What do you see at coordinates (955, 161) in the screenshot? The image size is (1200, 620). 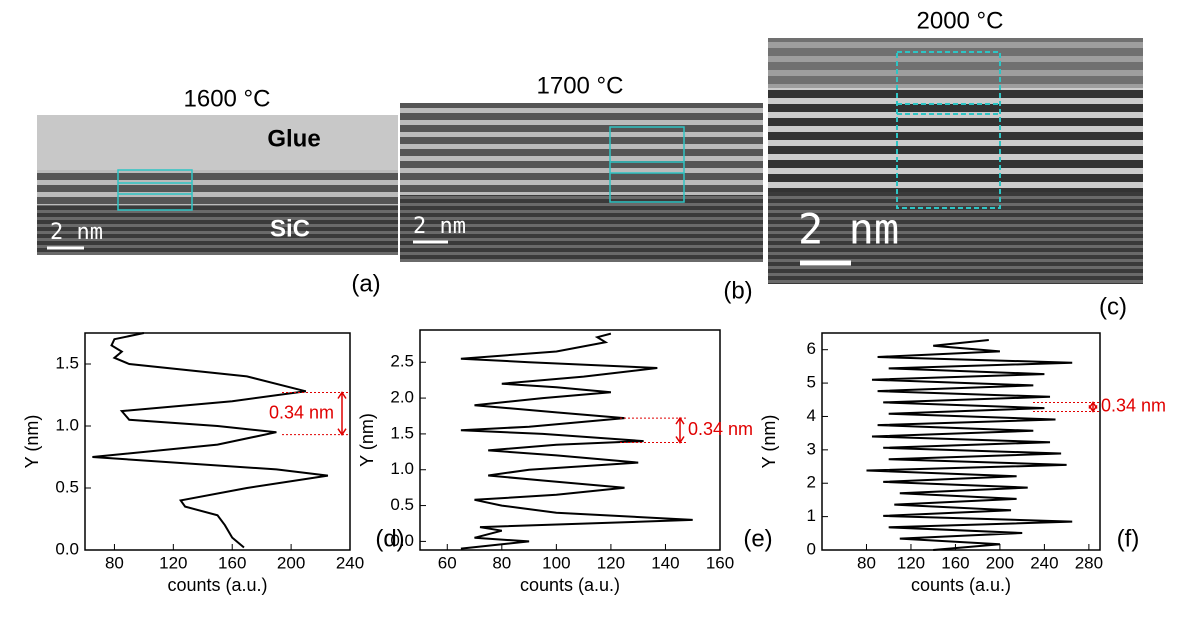 I see `micrograph-c` at bounding box center [955, 161].